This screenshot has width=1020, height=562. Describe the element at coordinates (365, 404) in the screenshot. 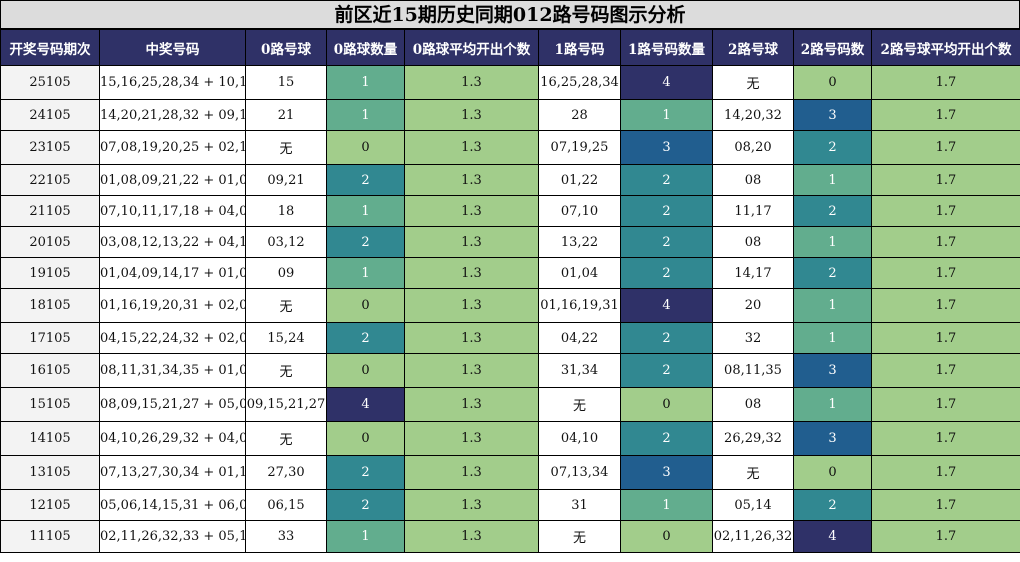

I see `route0-count-cell: 4` at that location.